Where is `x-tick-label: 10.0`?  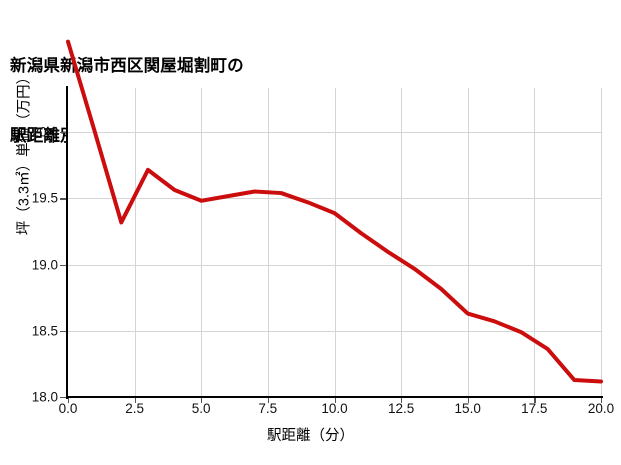 x-tick-label: 10.0 is located at coordinates (334, 408).